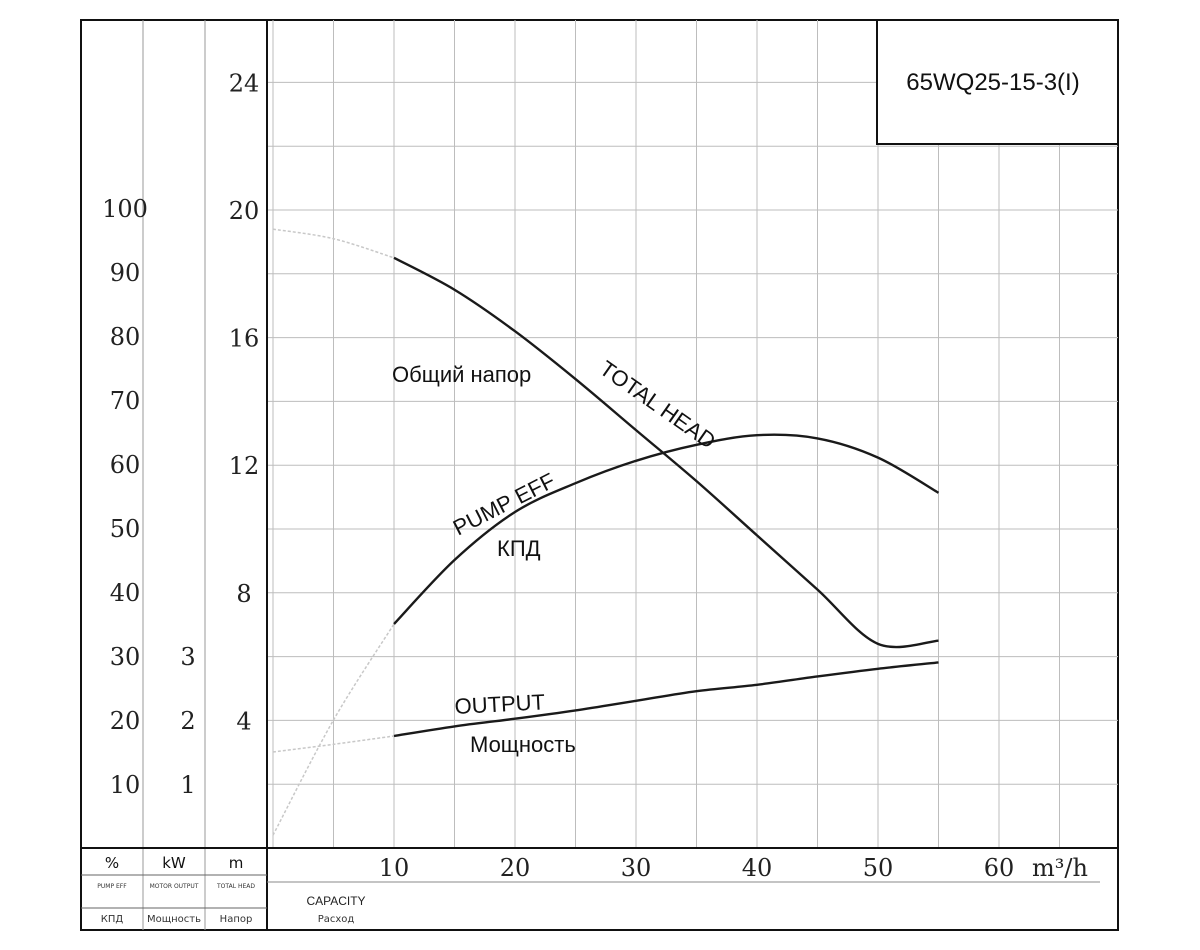  What do you see at coordinates (174, 919) in the screenshot?
I see `power-unit-ru: Мощность` at bounding box center [174, 919].